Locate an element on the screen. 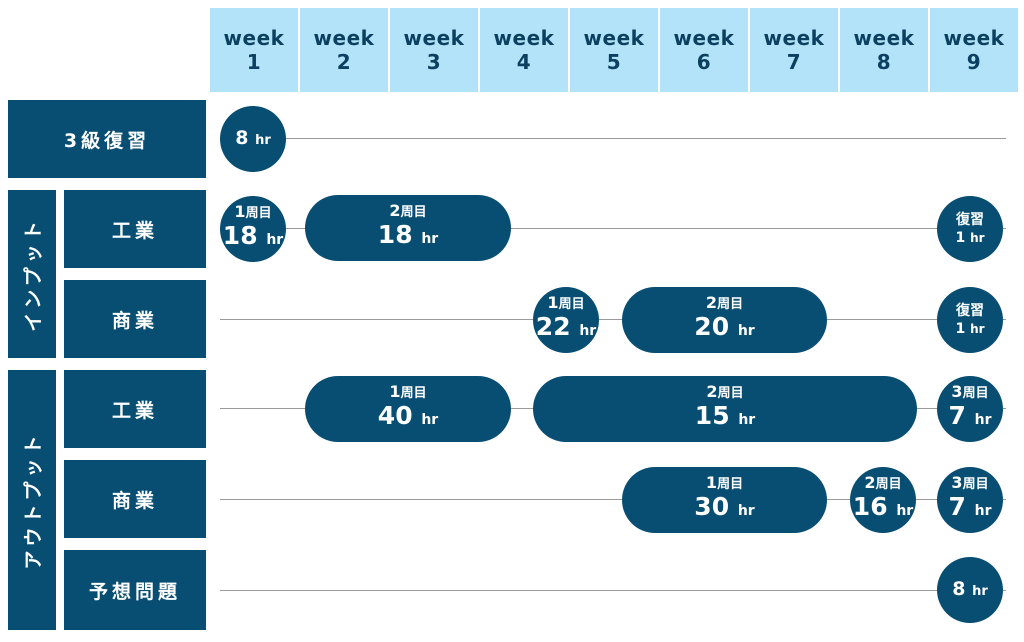 Image resolution: width=1024 pixels, height=642 pixels. row-line-output-mock is located at coordinates (613, 590).